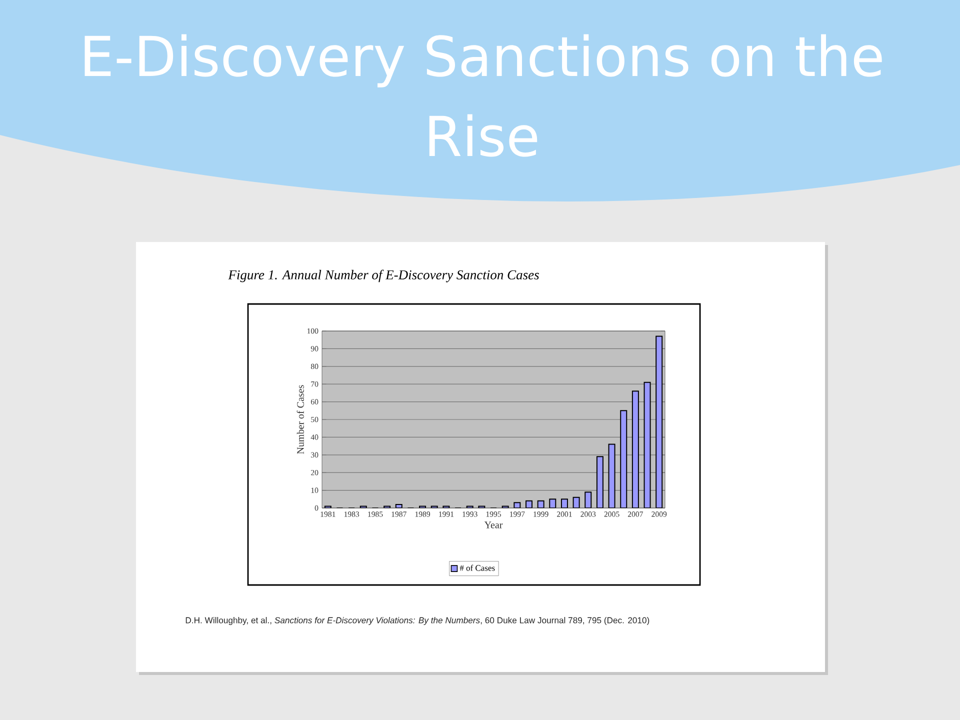 The image size is (960, 720). I want to click on chart-title: E-Discovery Sanctions on the Rise, so click(483, 95).